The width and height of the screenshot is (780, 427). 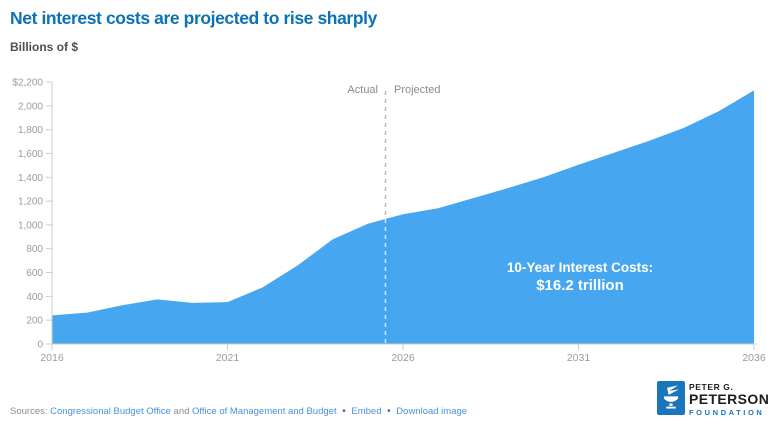 I want to click on x-axis-label: 2036, so click(x=754, y=358).